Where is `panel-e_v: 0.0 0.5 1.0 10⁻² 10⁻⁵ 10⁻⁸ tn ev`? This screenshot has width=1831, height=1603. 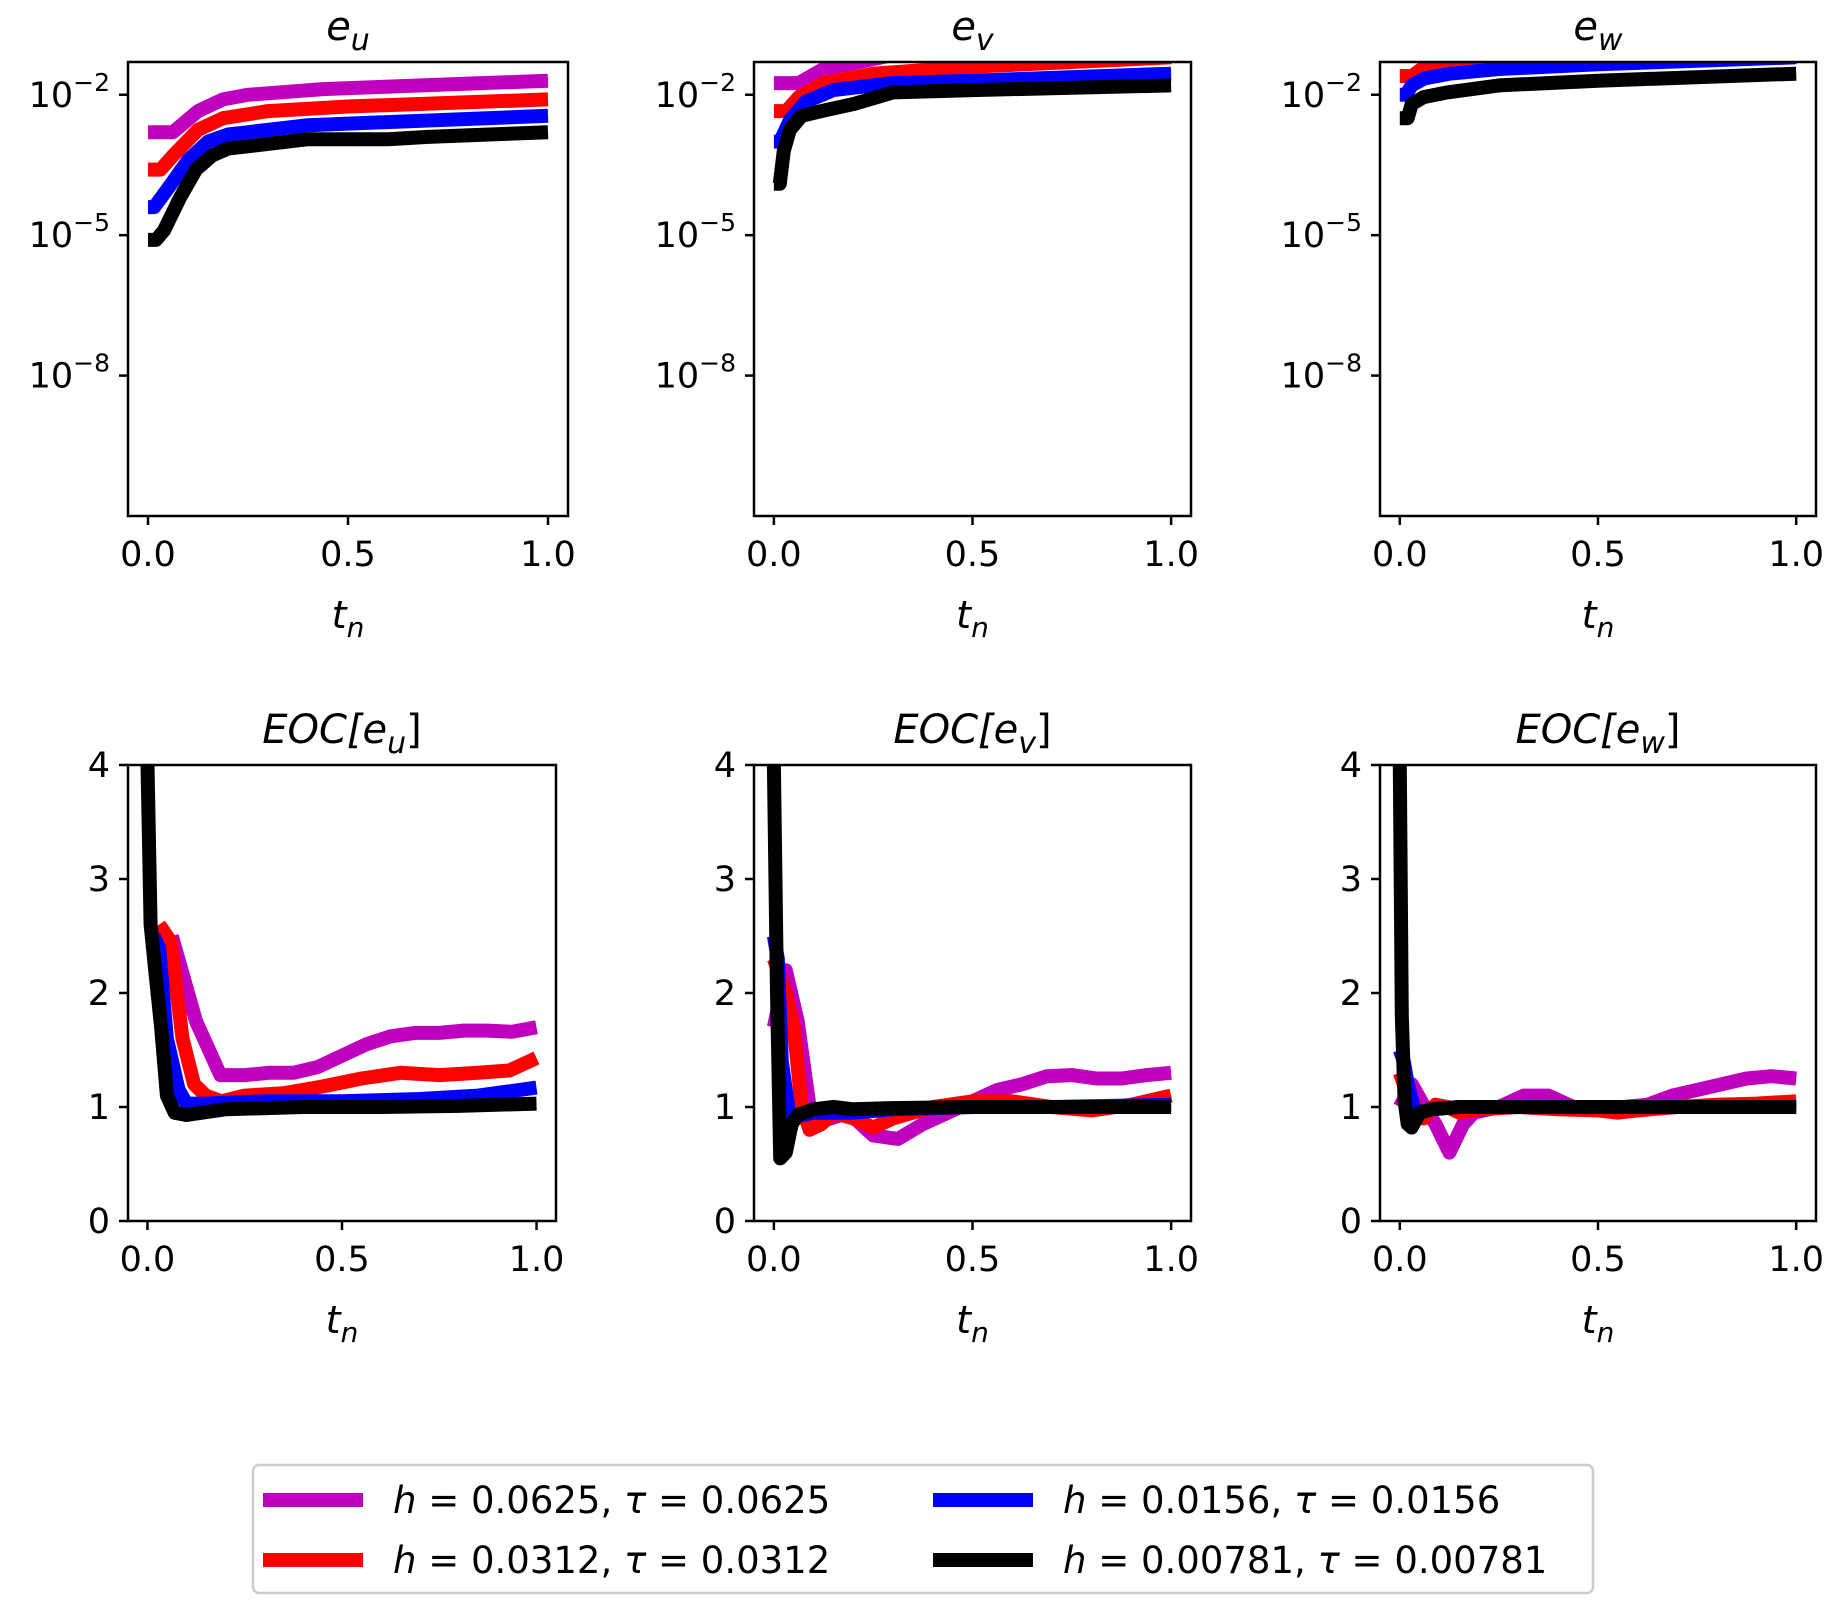
panel-e_v: 0.0 0.5 1.0 10⁻² 10⁻⁵ 10⁻⁸ tn ev is located at coordinates (927, 324).